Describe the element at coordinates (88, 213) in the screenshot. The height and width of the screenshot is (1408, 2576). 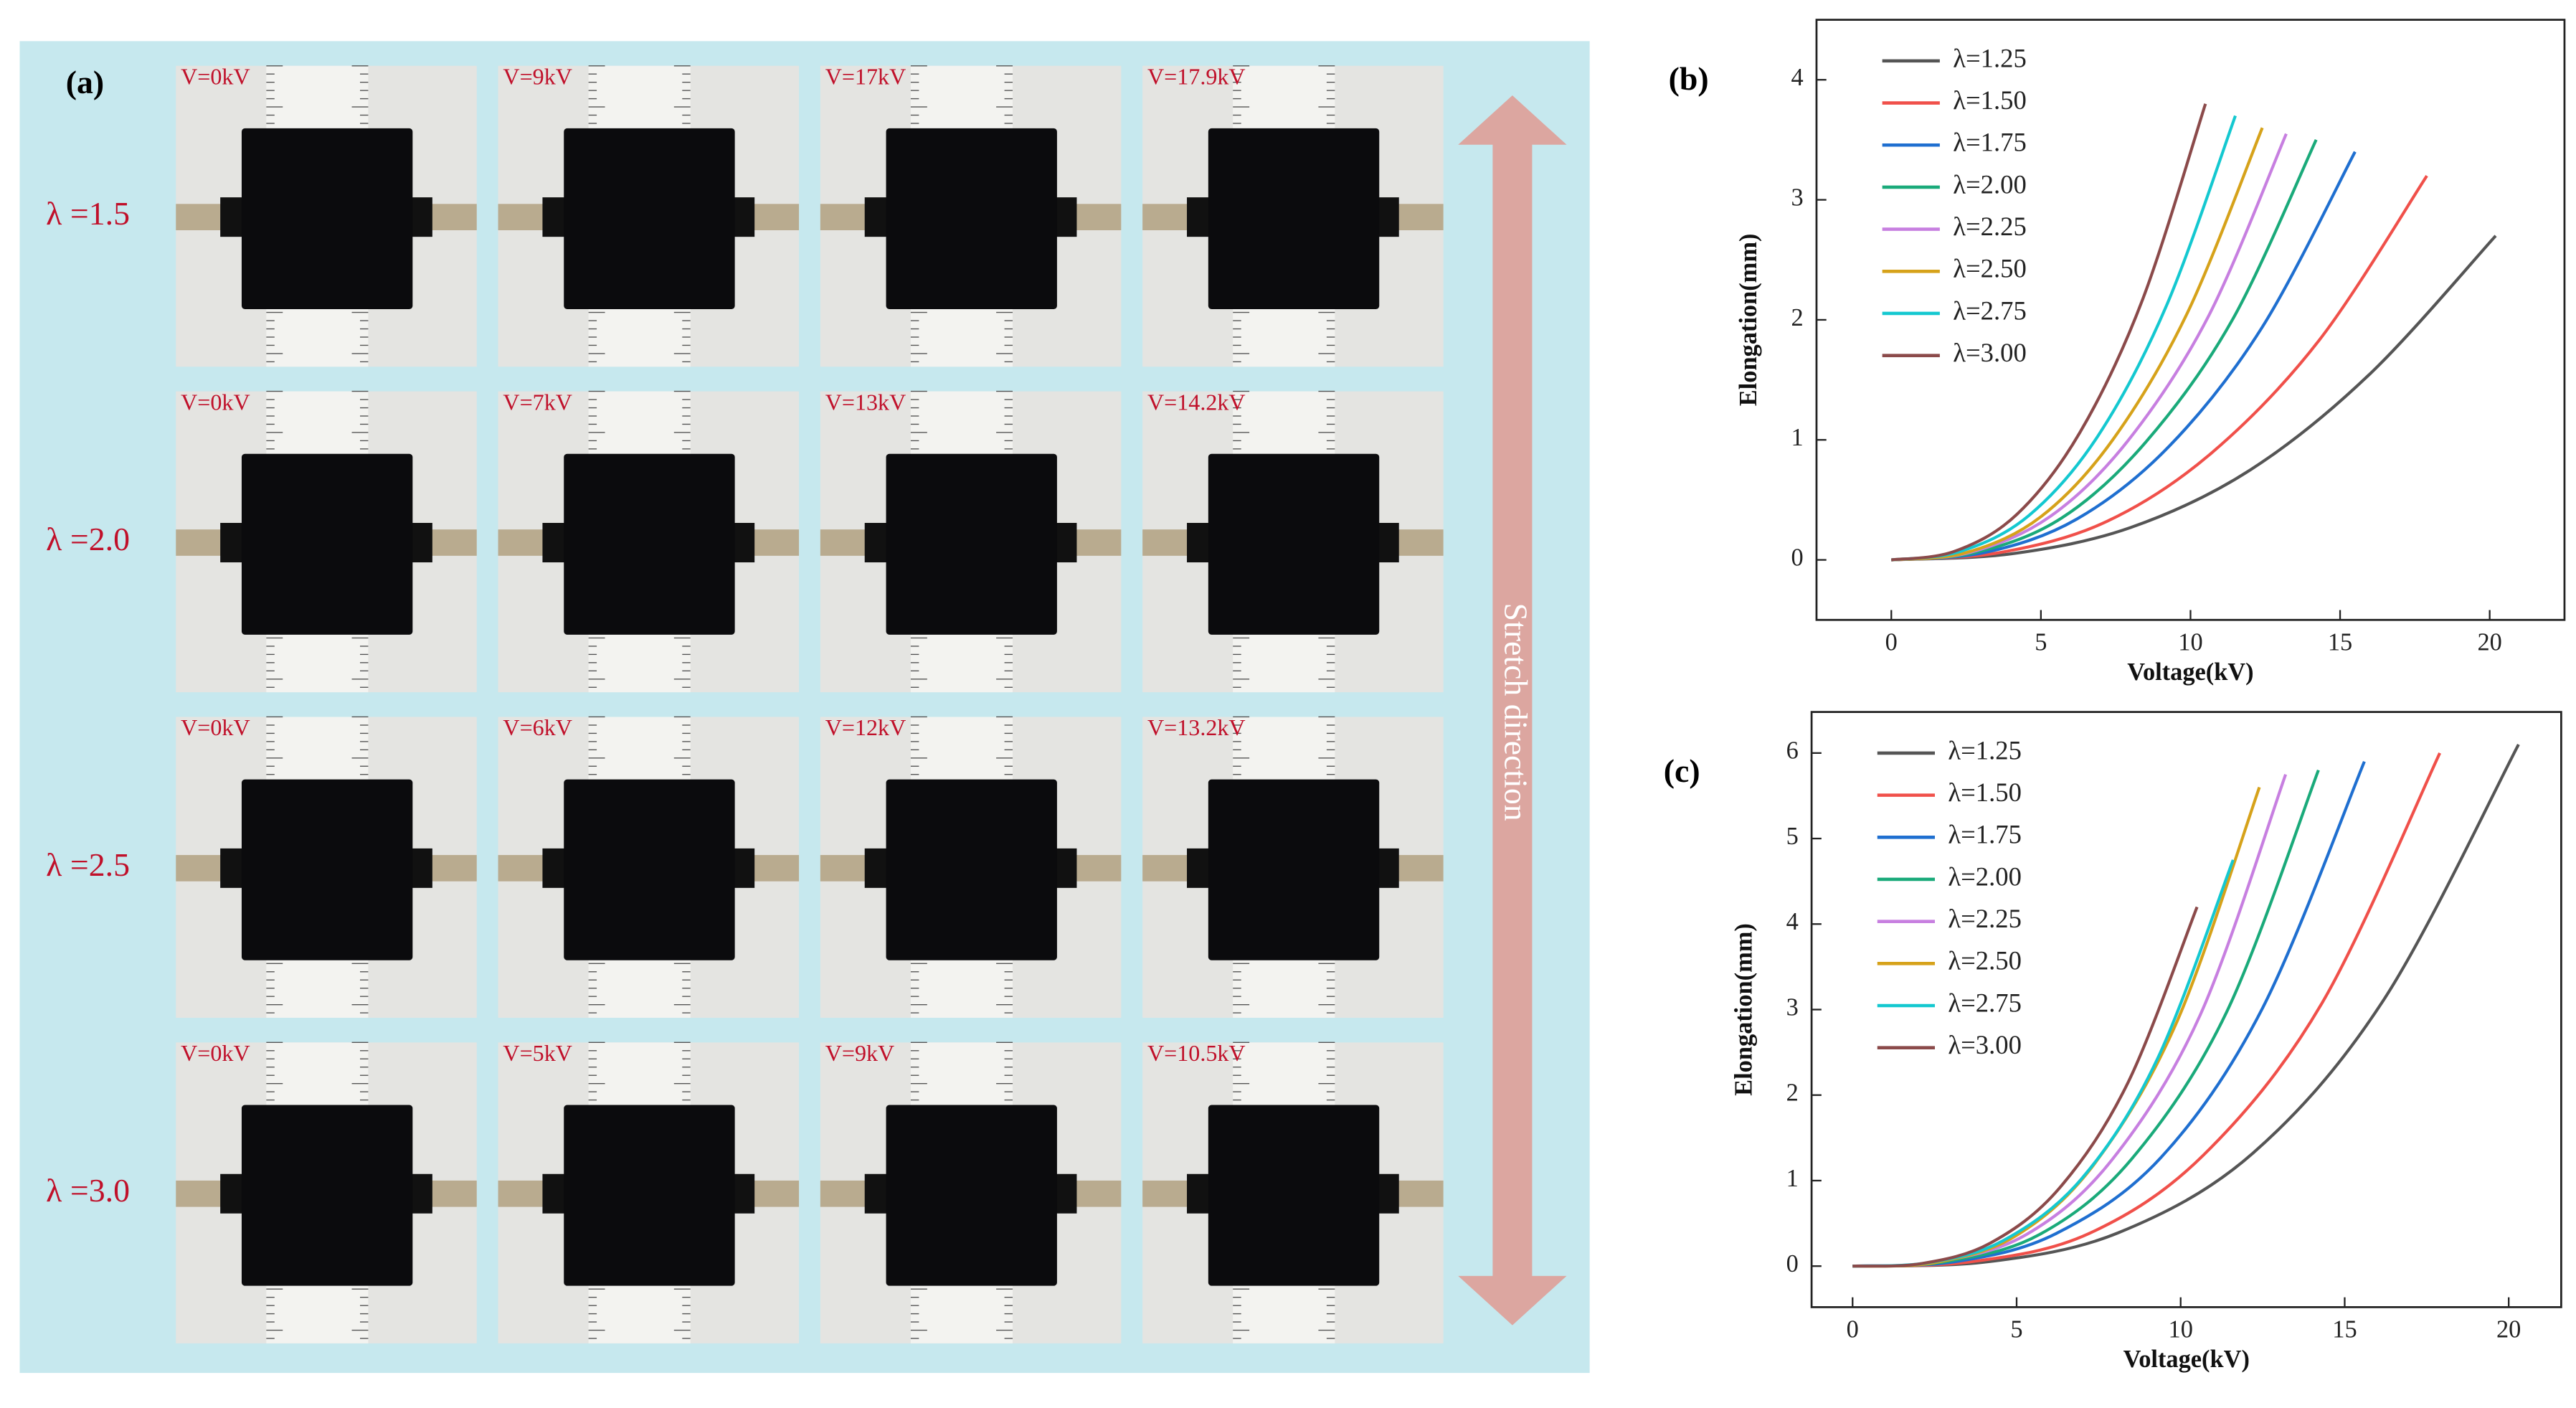
I see `lambda-label: λ =1.5` at that location.